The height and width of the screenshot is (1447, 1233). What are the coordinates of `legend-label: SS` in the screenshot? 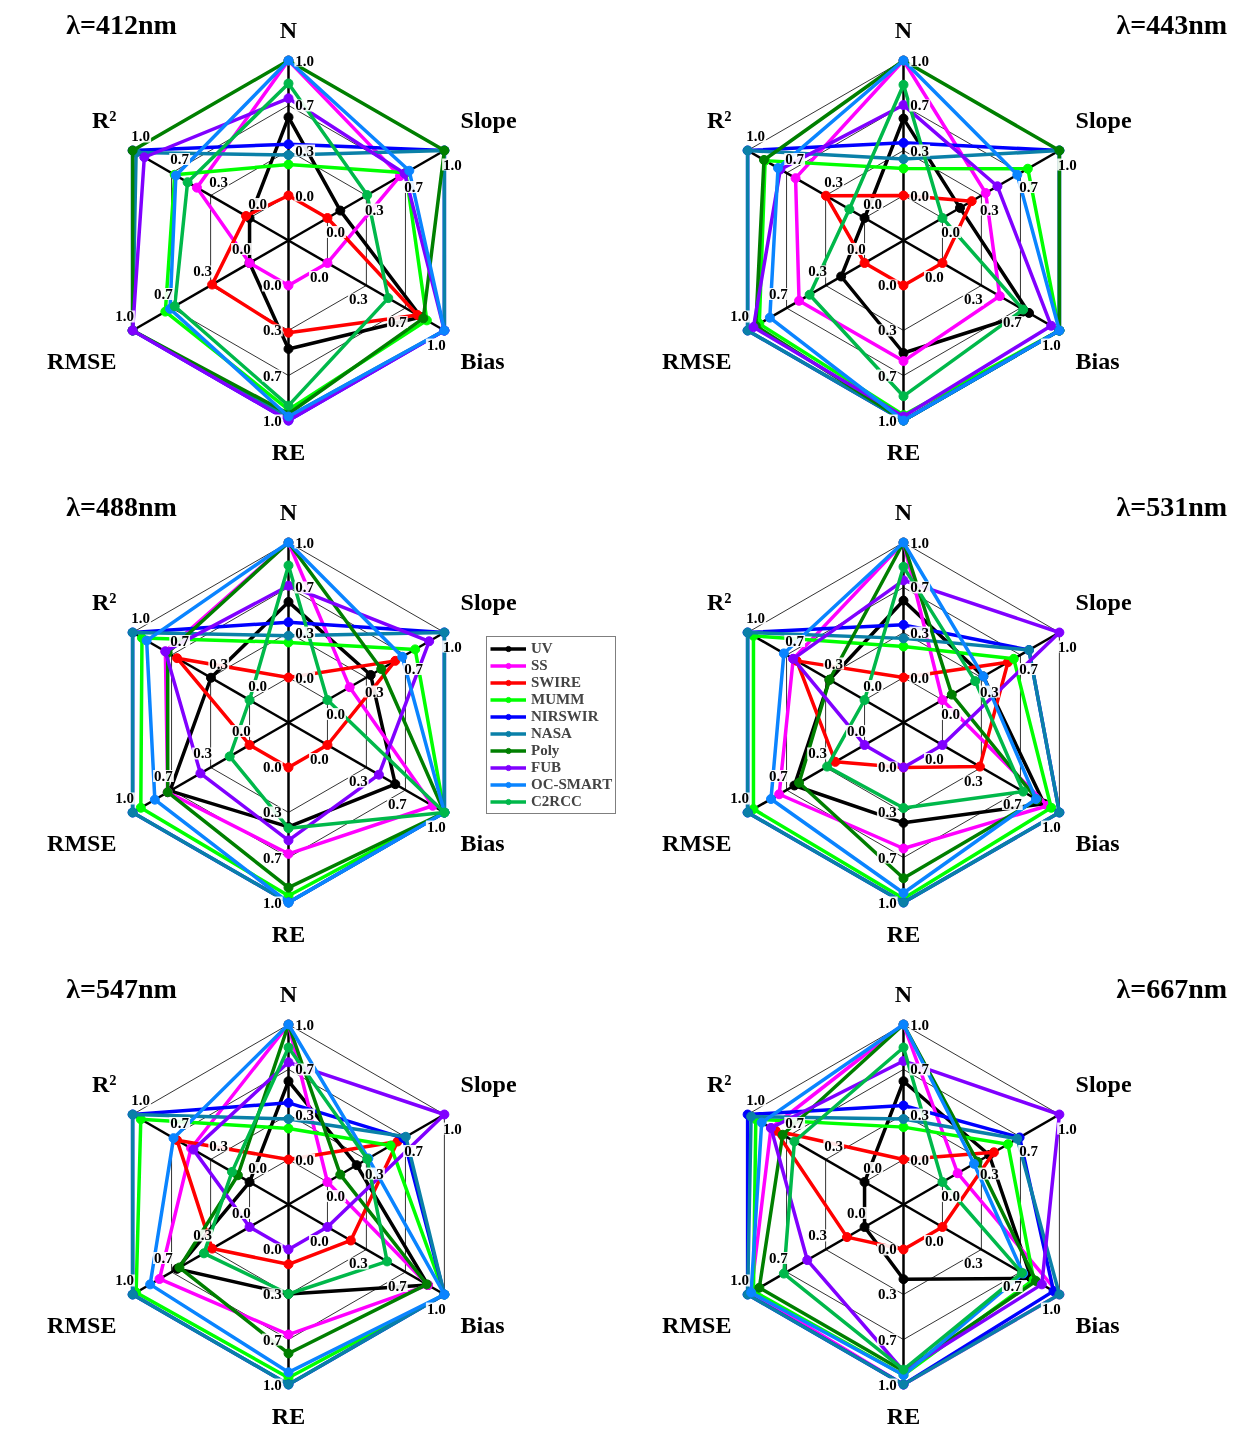 It's located at (540, 665).